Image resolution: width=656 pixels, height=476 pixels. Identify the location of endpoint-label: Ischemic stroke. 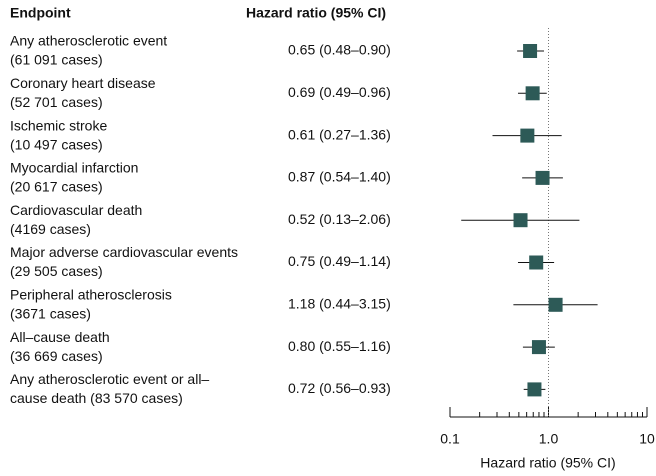
(58, 125).